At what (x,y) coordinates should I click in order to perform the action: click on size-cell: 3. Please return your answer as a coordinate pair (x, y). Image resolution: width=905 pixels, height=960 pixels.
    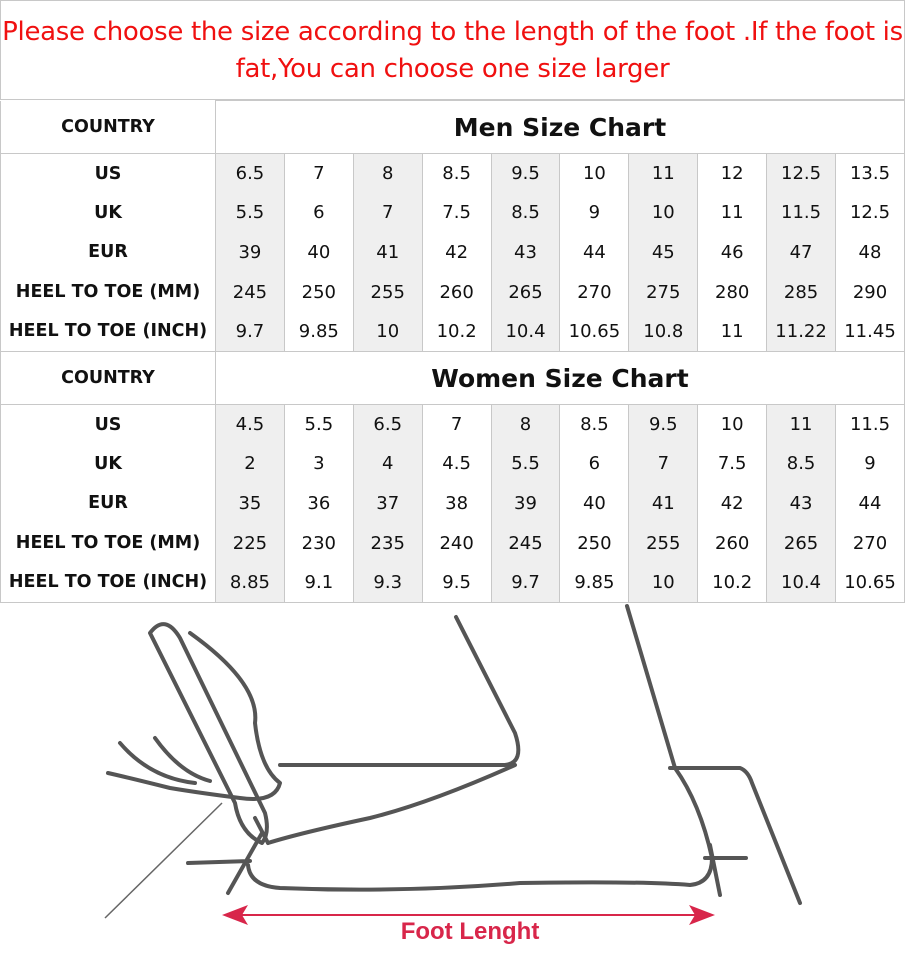
    Looking at the image, I should click on (318, 464).